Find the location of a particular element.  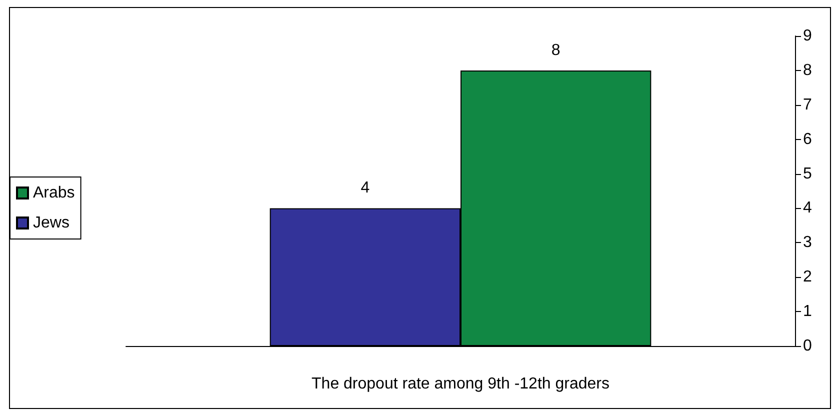

y-tick-label: 4 is located at coordinates (807, 208).